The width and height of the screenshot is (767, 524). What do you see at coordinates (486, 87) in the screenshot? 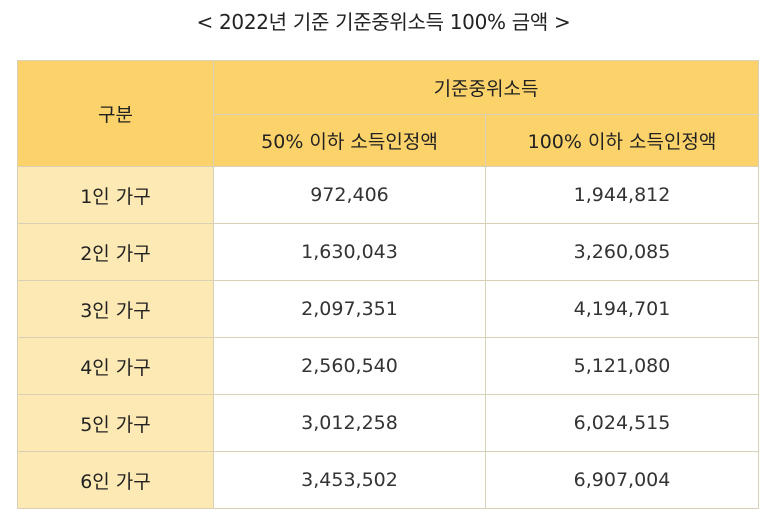
I see `header-group: 기준중위소득` at bounding box center [486, 87].